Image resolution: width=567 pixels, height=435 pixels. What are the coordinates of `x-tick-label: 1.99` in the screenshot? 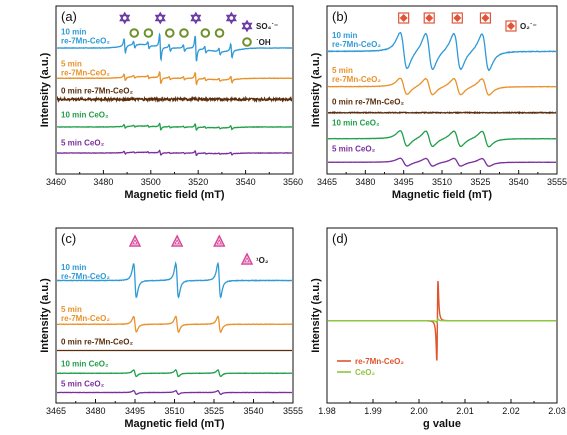 It's located at (373, 411).